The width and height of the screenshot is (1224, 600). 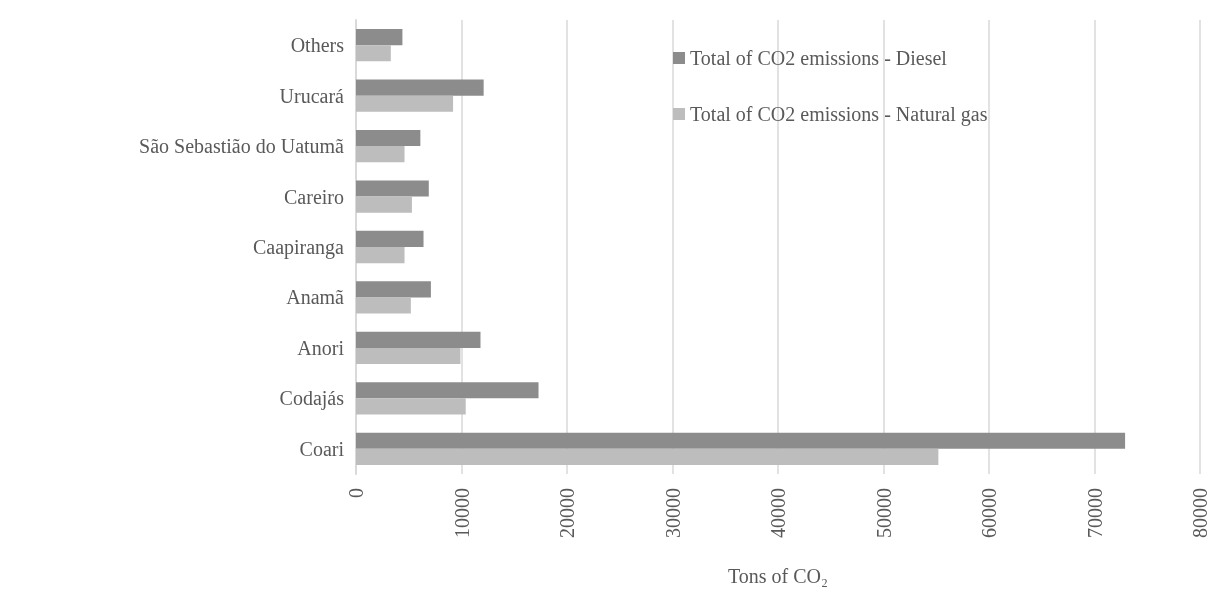 I want to click on y-tick-label: Anori, so click(x=321, y=347).